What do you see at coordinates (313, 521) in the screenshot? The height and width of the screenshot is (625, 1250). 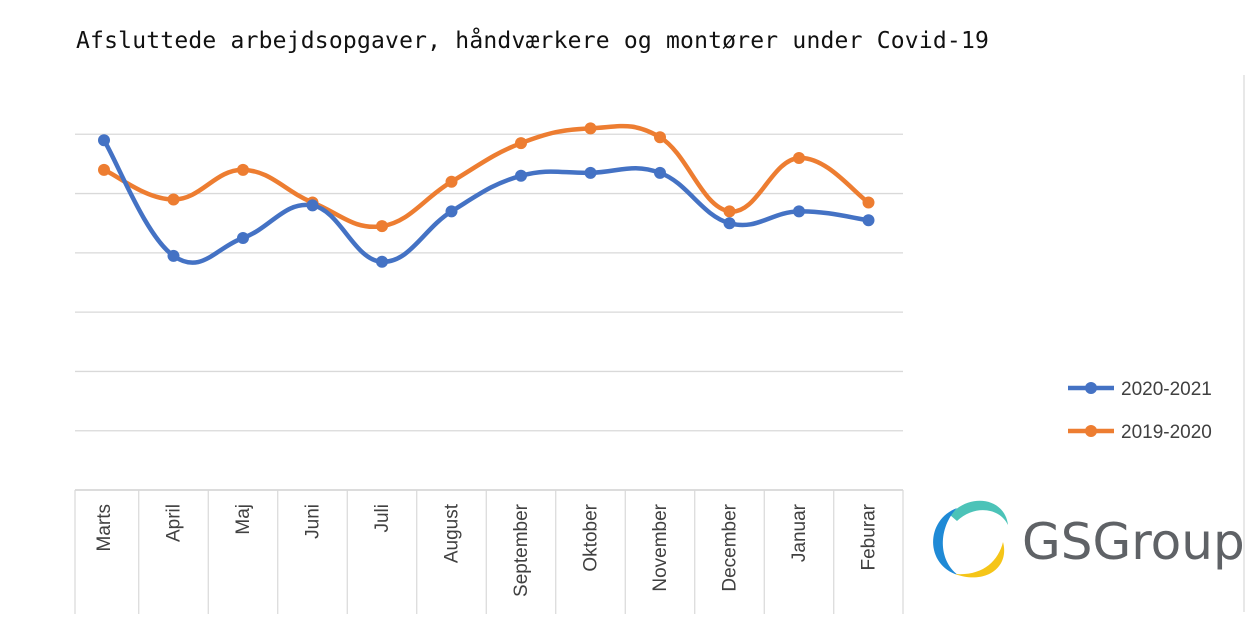 I see `x-tick-label: Juni` at bounding box center [313, 521].